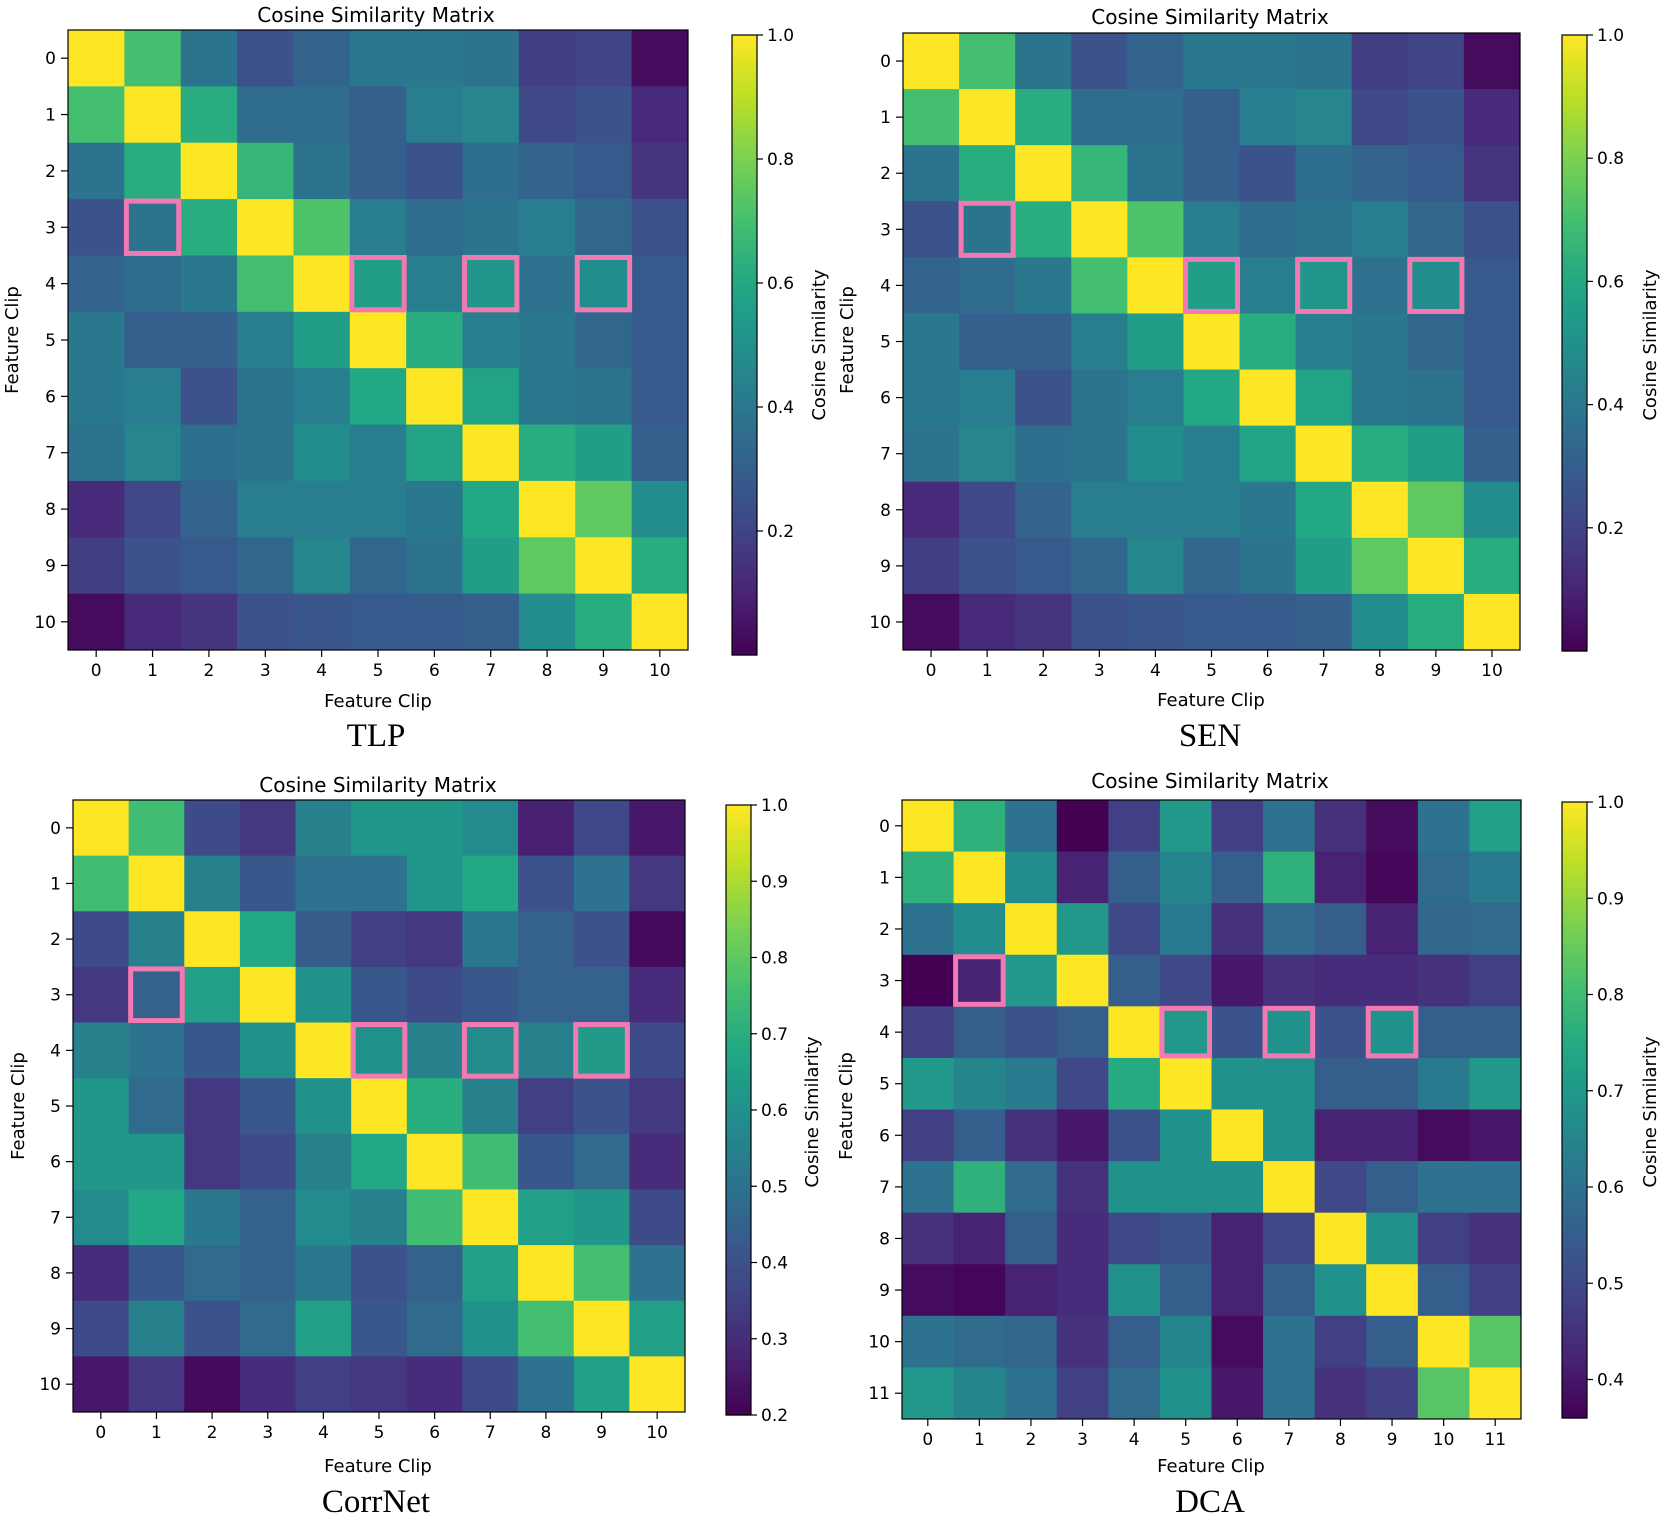 Image resolution: width=1661 pixels, height=1518 pixels. Describe the element at coordinates (780, 284) in the screenshot. I see `colorbar-tick-label: 0.6` at that location.